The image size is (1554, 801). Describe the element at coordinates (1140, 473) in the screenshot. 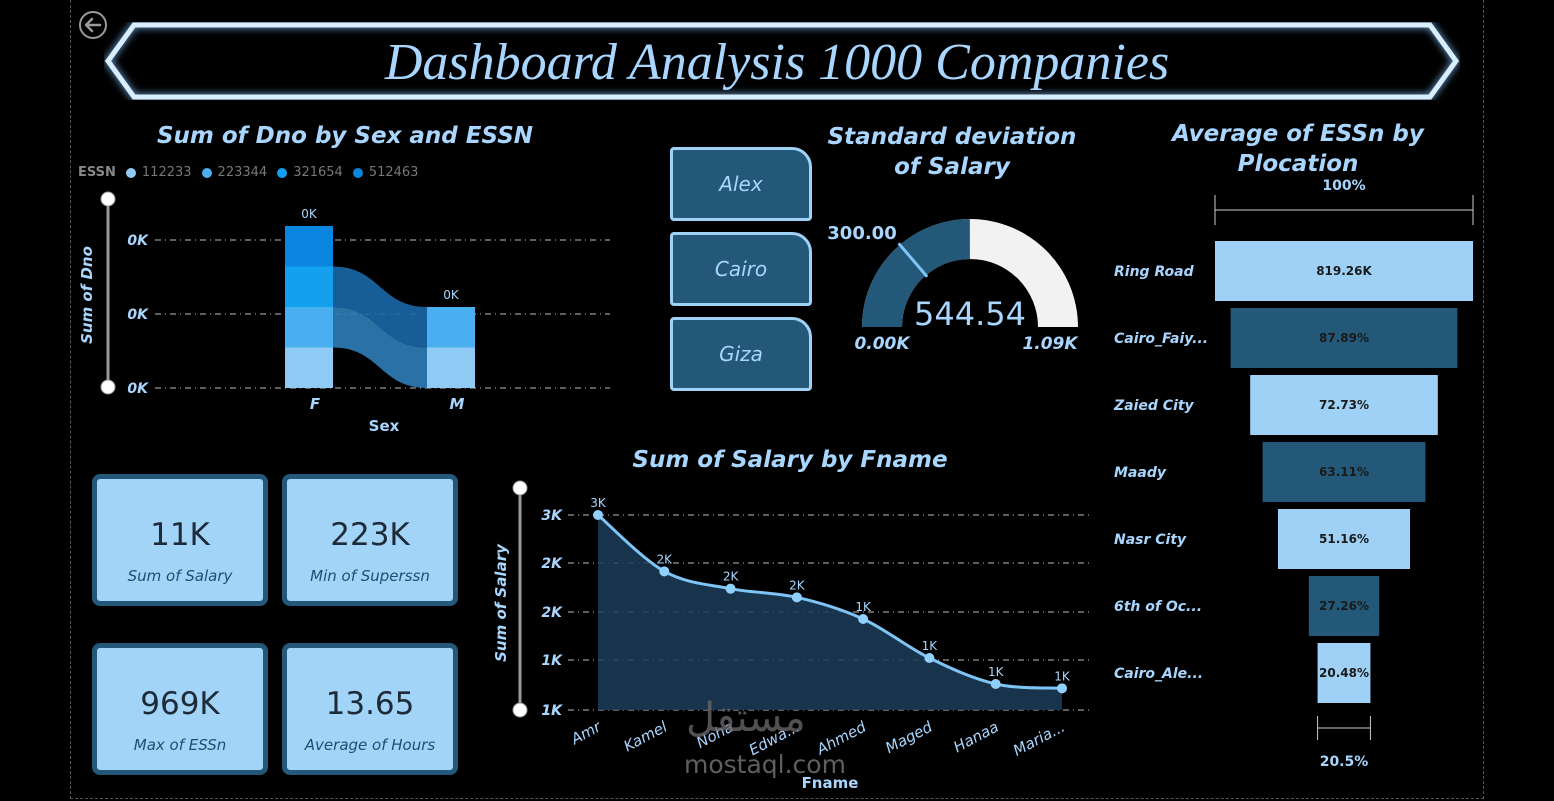

I see `funnel-category-label: Maady` at that location.